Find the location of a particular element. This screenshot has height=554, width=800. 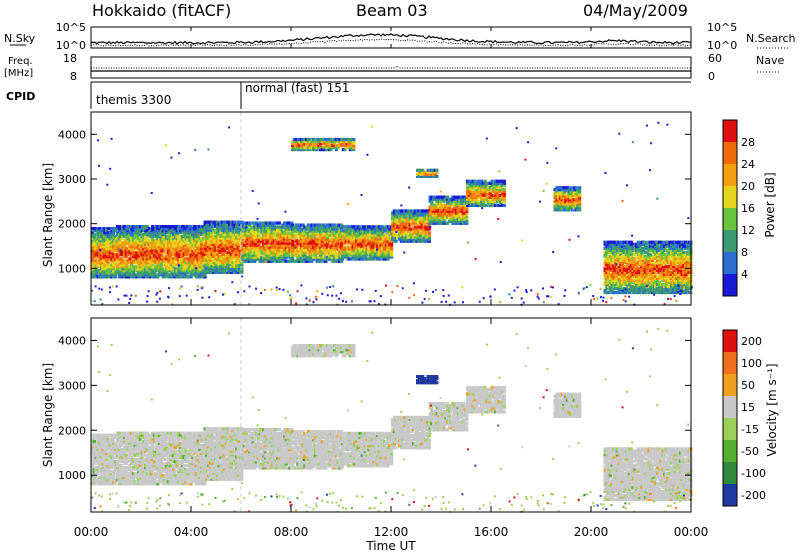

cpid-segment-1: themis 3300 is located at coordinates (133, 100).